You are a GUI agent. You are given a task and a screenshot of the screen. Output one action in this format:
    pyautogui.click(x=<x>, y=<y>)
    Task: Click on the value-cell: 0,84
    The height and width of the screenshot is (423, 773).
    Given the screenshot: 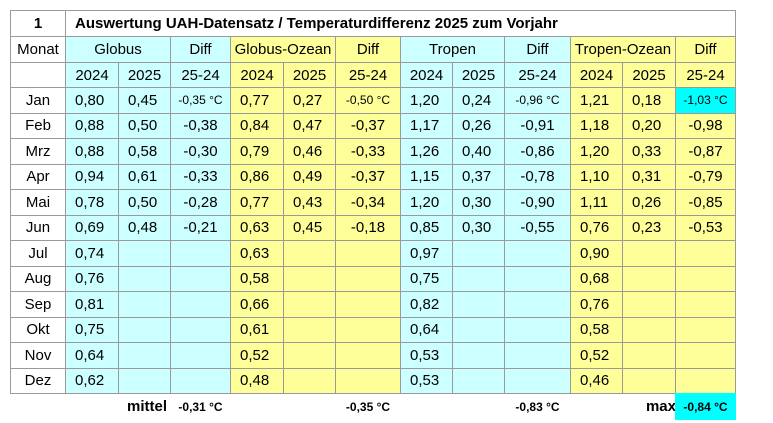 What is the action you would take?
    pyautogui.click(x=257, y=125)
    